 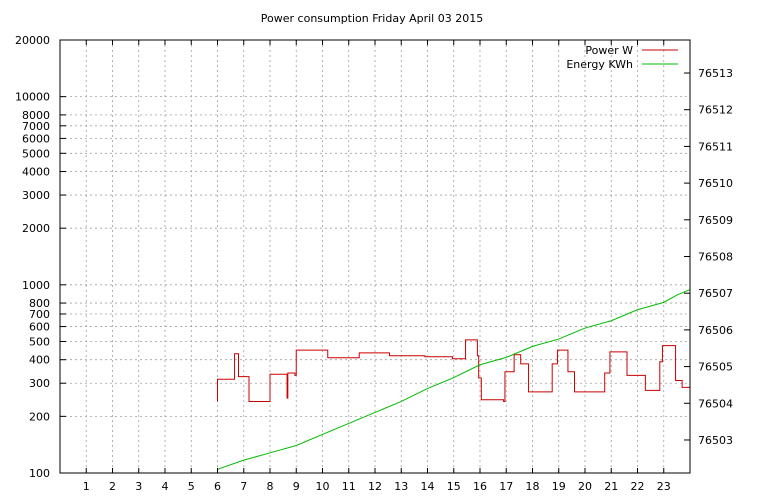 I want to click on y-tick-label: 600, so click(x=39, y=327).